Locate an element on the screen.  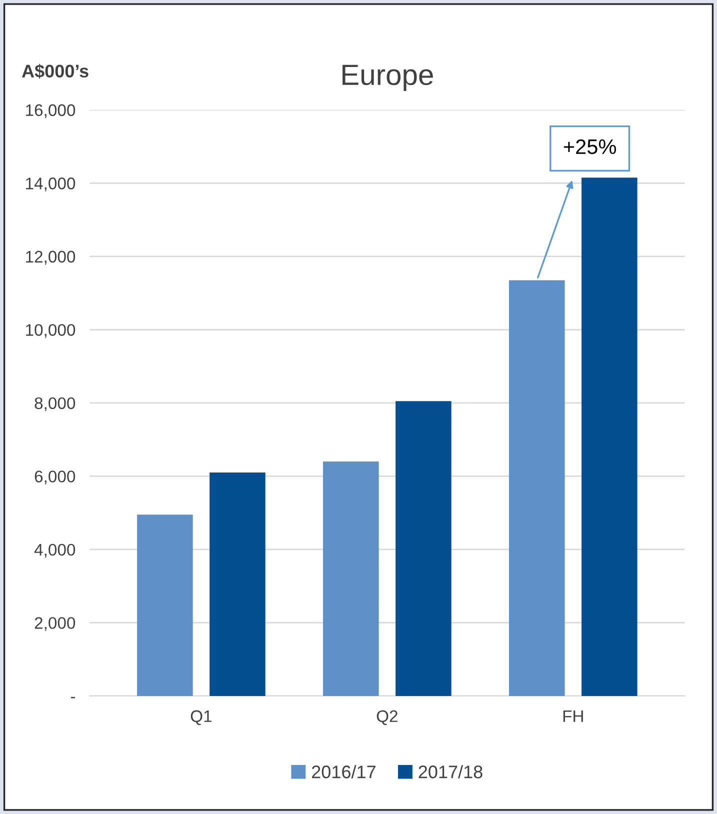
y-tick-label: 4,000 is located at coordinates (55, 551).